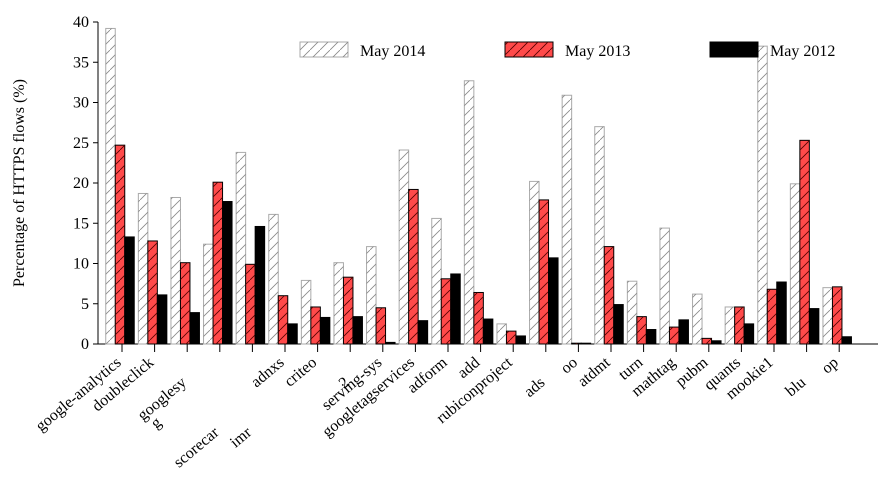  Describe the element at coordinates (81, 264) in the screenshot. I see `y-tick-label: 10` at that location.